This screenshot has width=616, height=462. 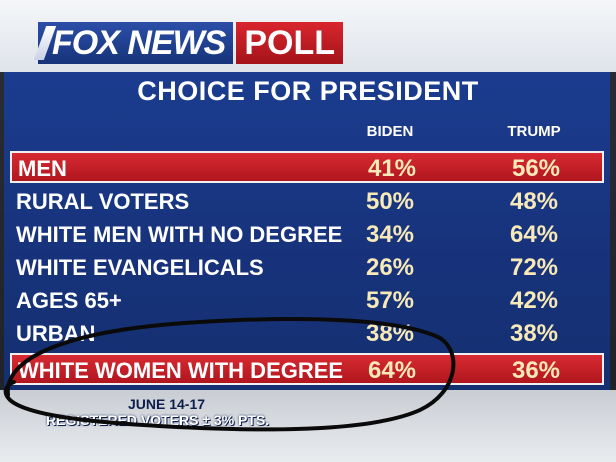 What do you see at coordinates (534, 234) in the screenshot?
I see `trump-value: 64%` at bounding box center [534, 234].